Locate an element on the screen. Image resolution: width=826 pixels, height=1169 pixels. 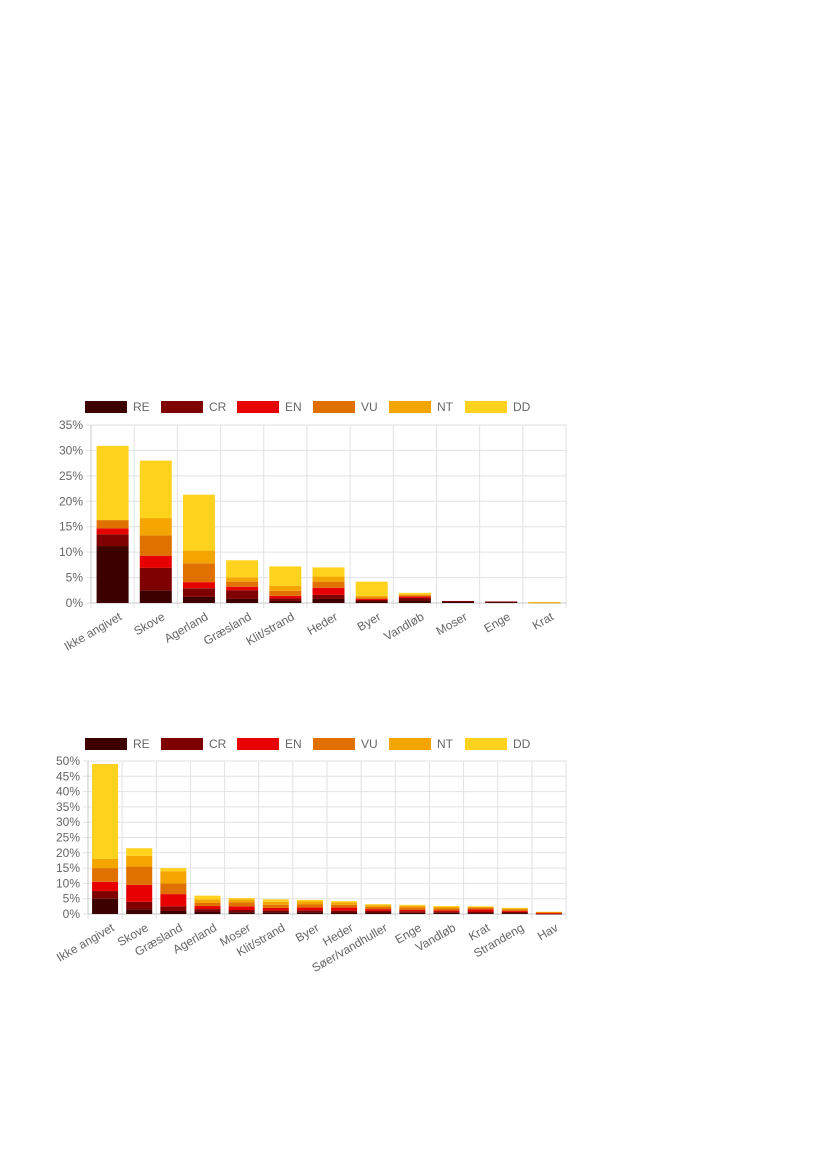
legend-label-nt: NT is located at coordinates (445, 744).